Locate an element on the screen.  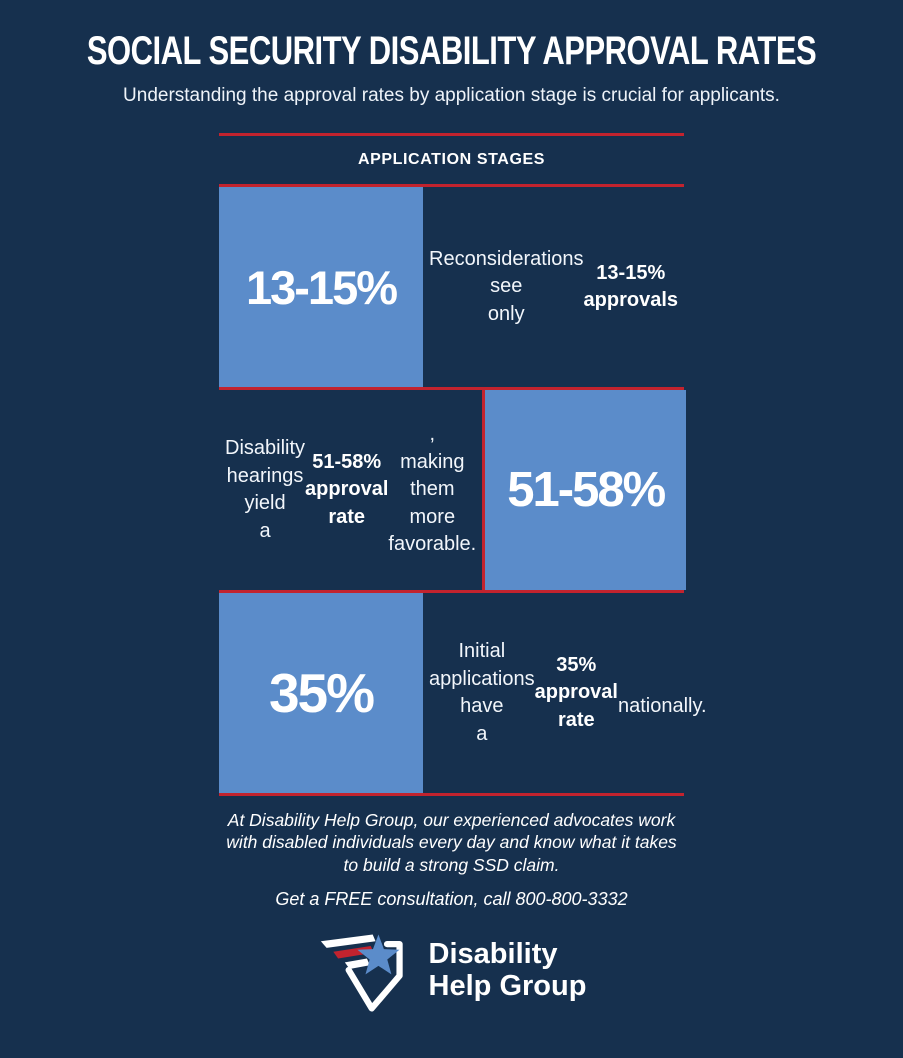
stat-value: 13-15% is located at coordinates (322, 287).